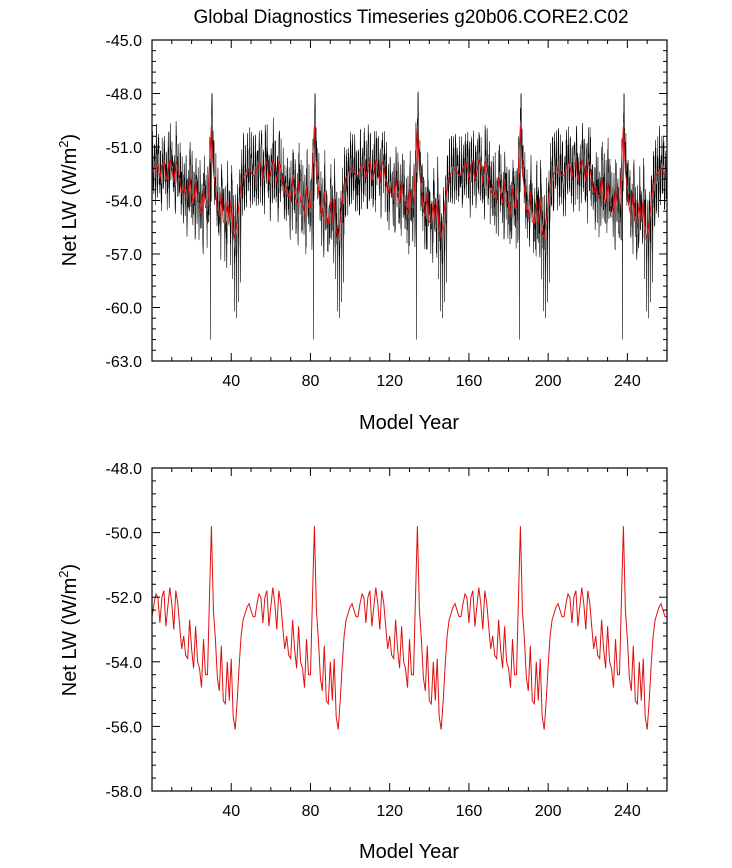 The image size is (732, 868). I want to click on bottom-x-tick-label: 160, so click(469, 811).